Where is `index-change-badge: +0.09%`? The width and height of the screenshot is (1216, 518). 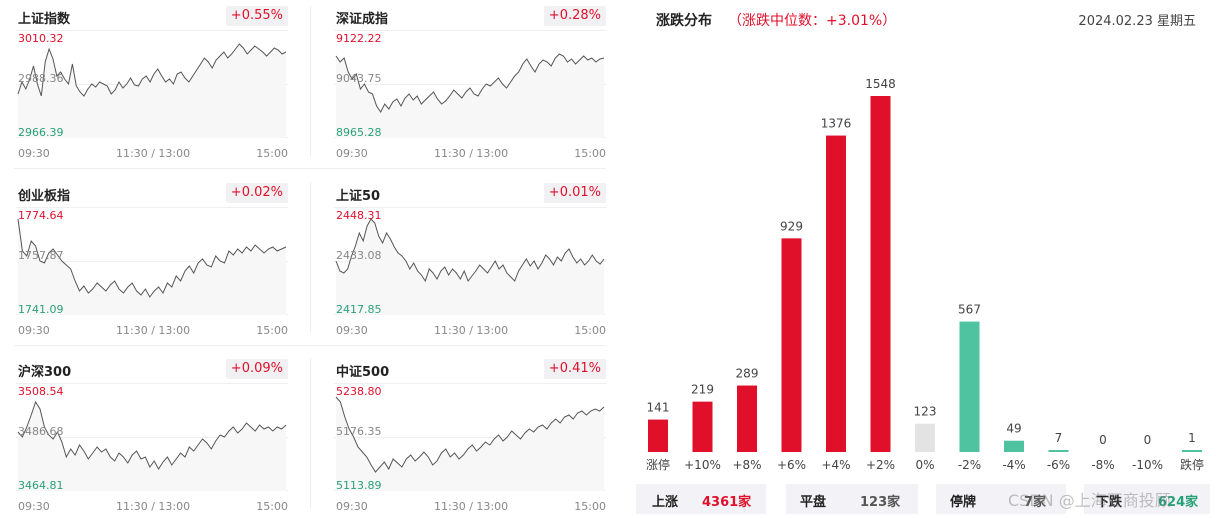
index-change-badge: +0.09% is located at coordinates (256, 369).